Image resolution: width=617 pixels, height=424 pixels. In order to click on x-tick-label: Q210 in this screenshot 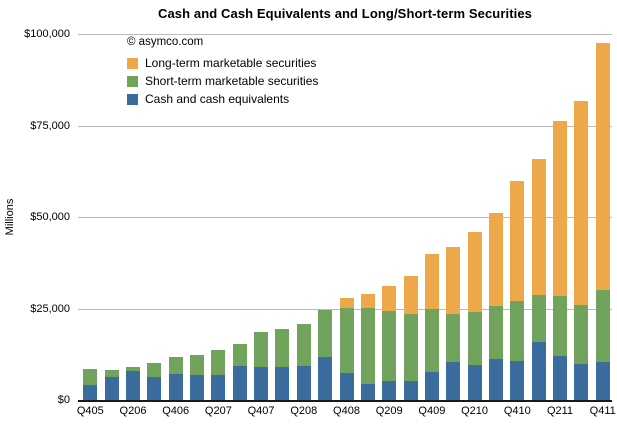, I will do `click(475, 411)`.